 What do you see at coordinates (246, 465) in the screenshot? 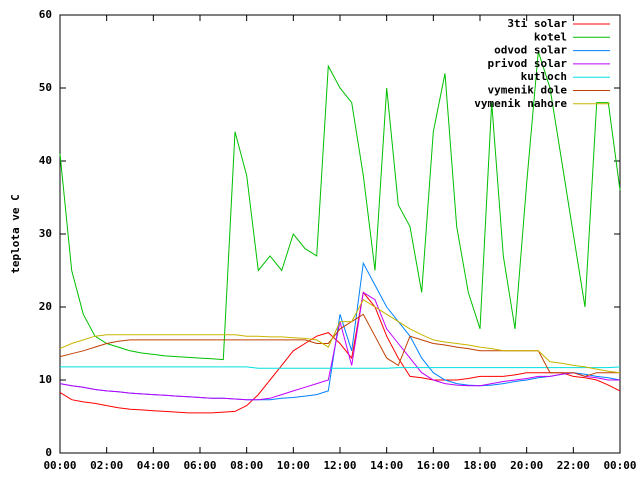
I see `x-tick-label: 08:00` at bounding box center [246, 465].